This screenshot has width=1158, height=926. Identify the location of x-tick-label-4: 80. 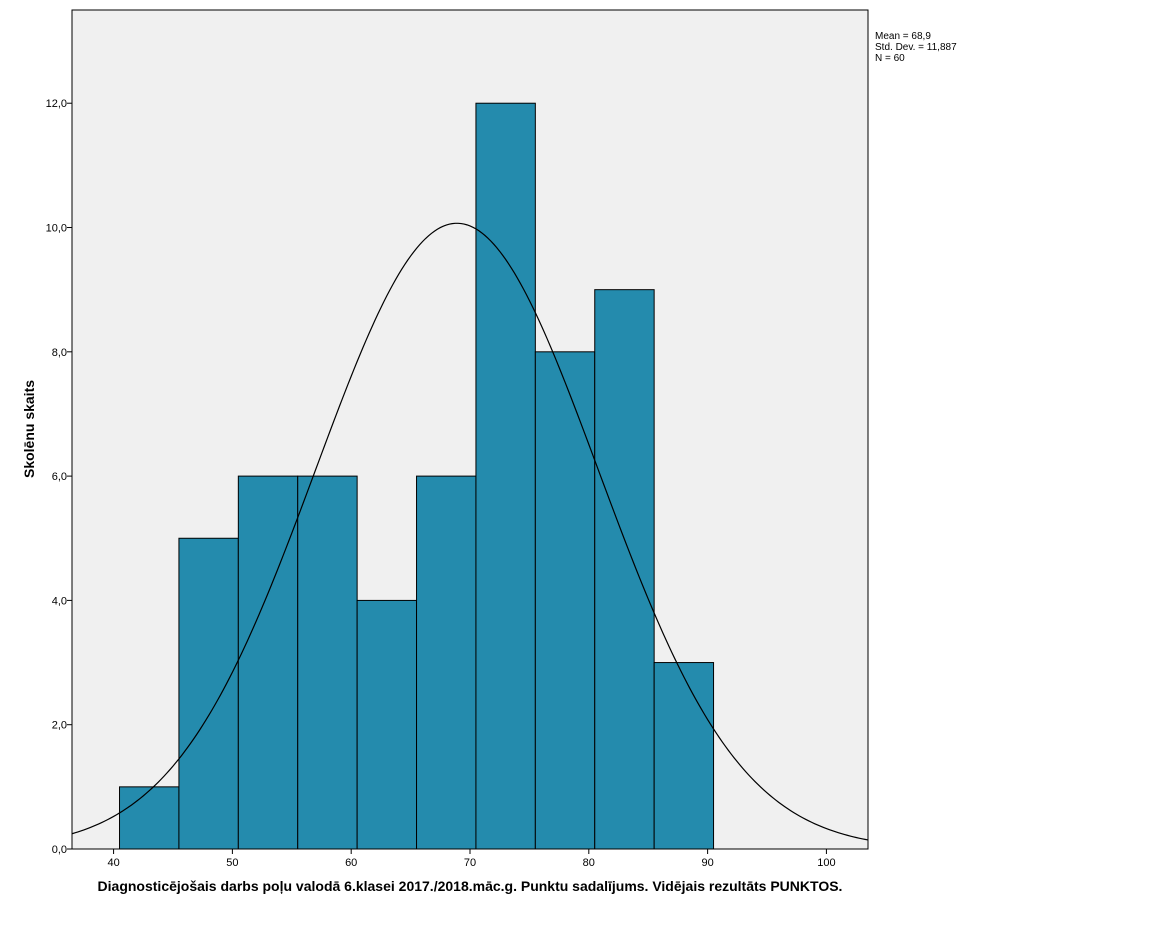
(589, 863).